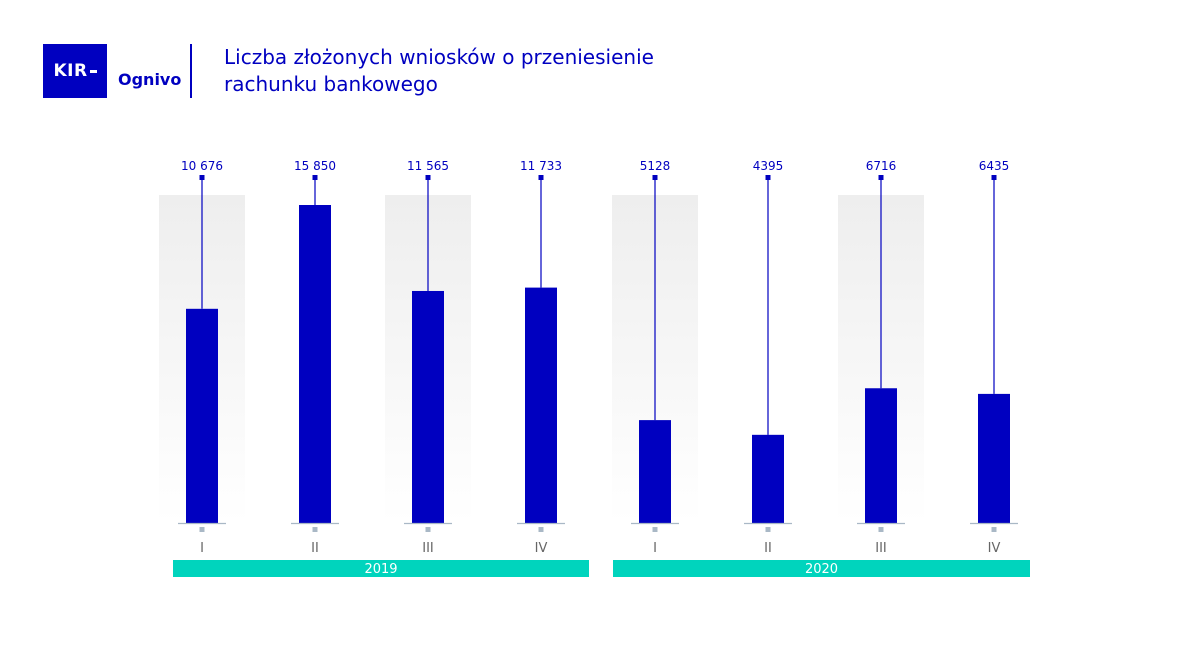 The width and height of the screenshot is (1200, 647). I want to click on year-label: 2020, so click(821, 569).